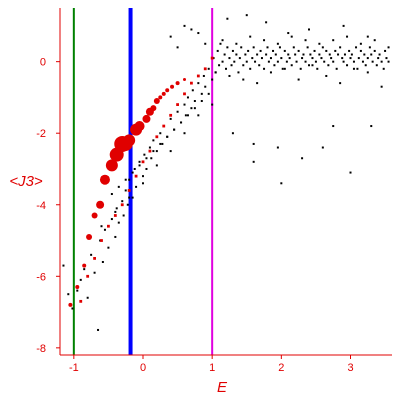  What do you see at coordinates (43, 63) in the screenshot?
I see `y-tick-label: 0` at bounding box center [43, 63].